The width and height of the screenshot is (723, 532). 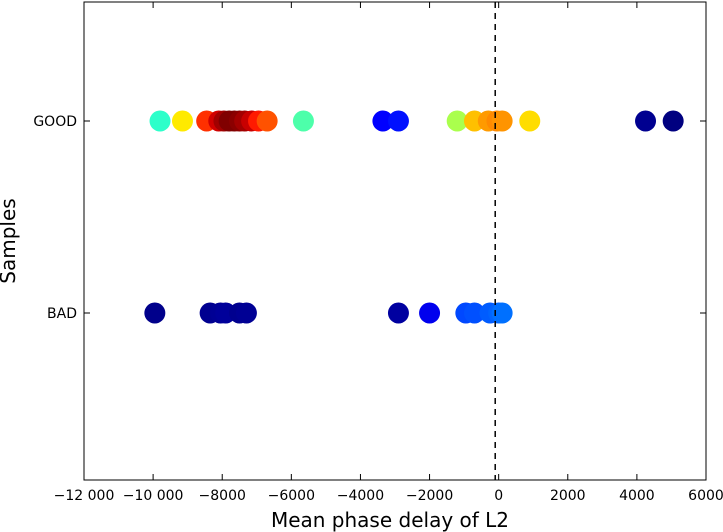 What do you see at coordinates (568, 496) in the screenshot?
I see `x-tick-label: 2000` at bounding box center [568, 496].